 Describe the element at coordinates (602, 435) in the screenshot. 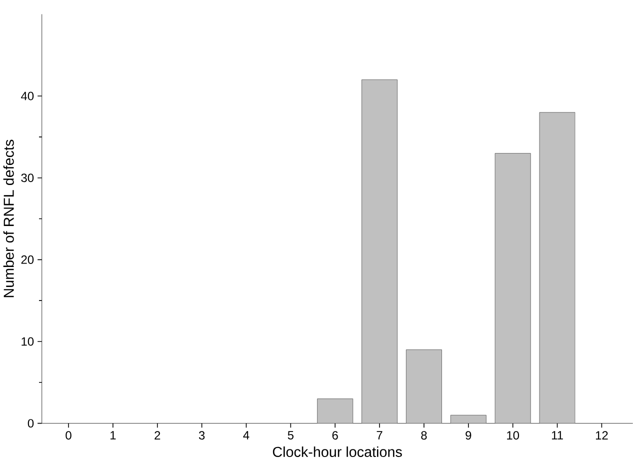

I see `x-tick-label: 12` at that location.